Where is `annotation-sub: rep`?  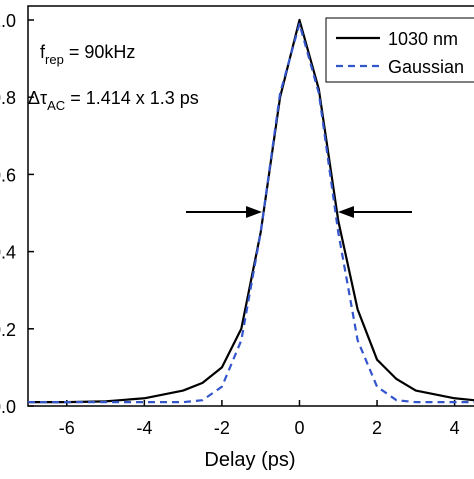 annotation-sub: rep is located at coordinates (54, 59).